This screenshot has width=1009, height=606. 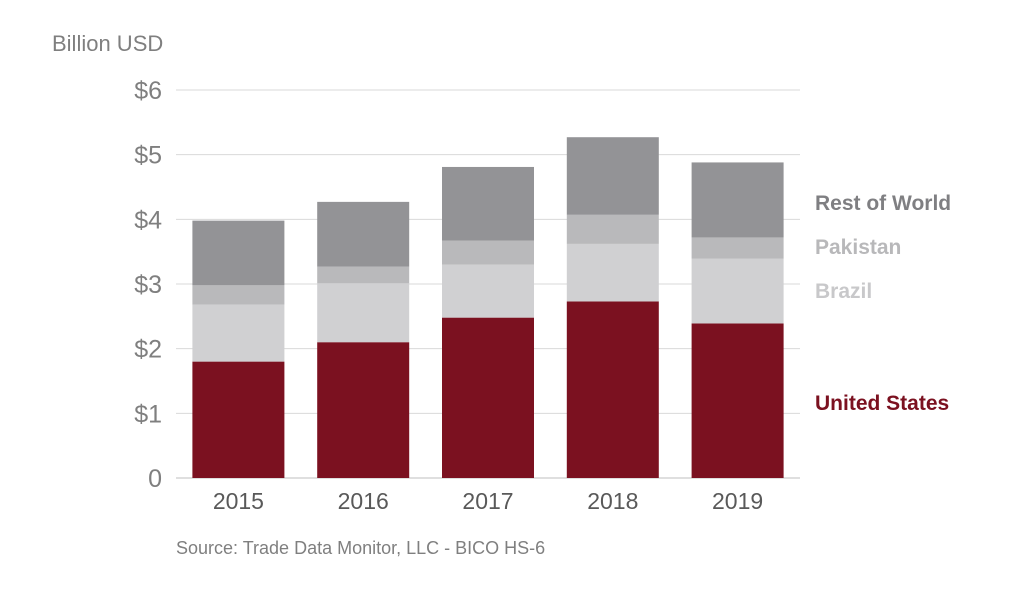 What do you see at coordinates (107, 43) in the screenshot?
I see `y-axis-label: Billion USD` at bounding box center [107, 43].